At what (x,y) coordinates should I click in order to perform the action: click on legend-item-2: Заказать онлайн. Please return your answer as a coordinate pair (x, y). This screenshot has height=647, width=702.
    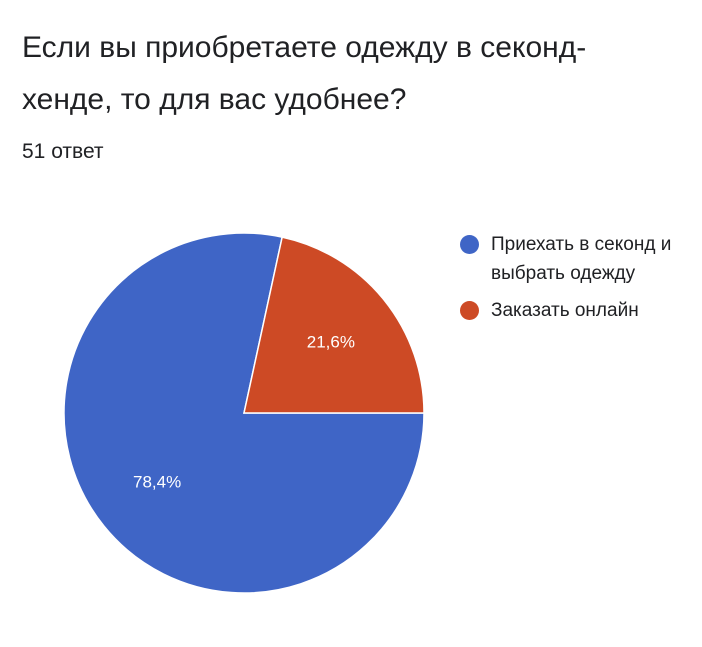
    Looking at the image, I should click on (575, 310).